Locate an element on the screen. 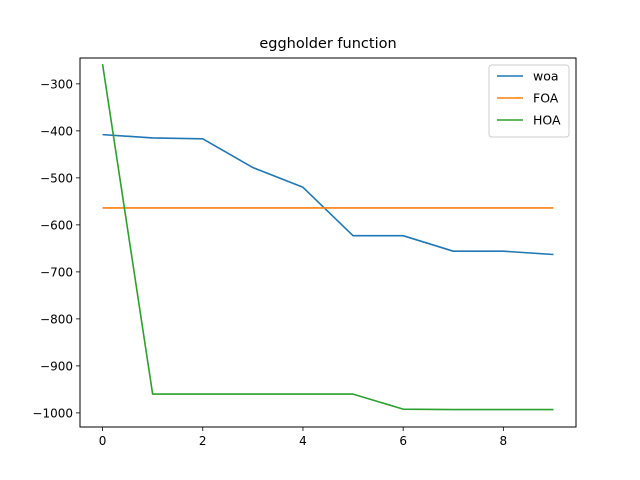 The image size is (640, 480). y-tick-label: −400 is located at coordinates (56, 131).